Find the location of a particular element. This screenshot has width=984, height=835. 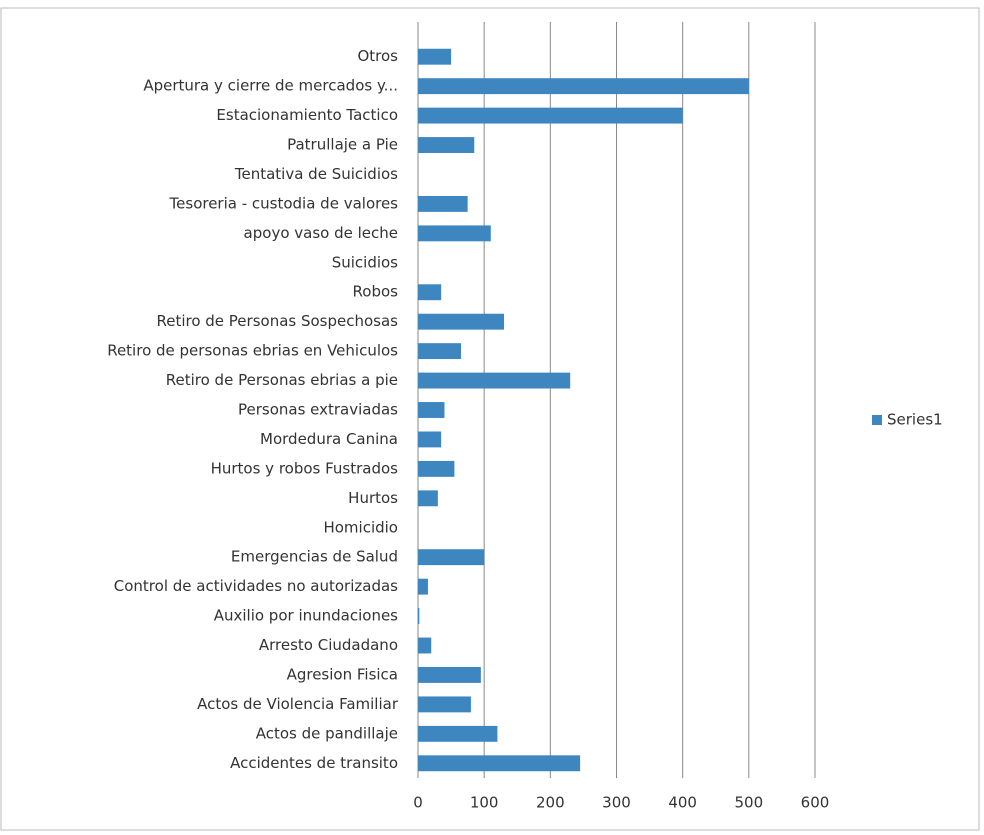

x-tick-label: 600 is located at coordinates (815, 803).